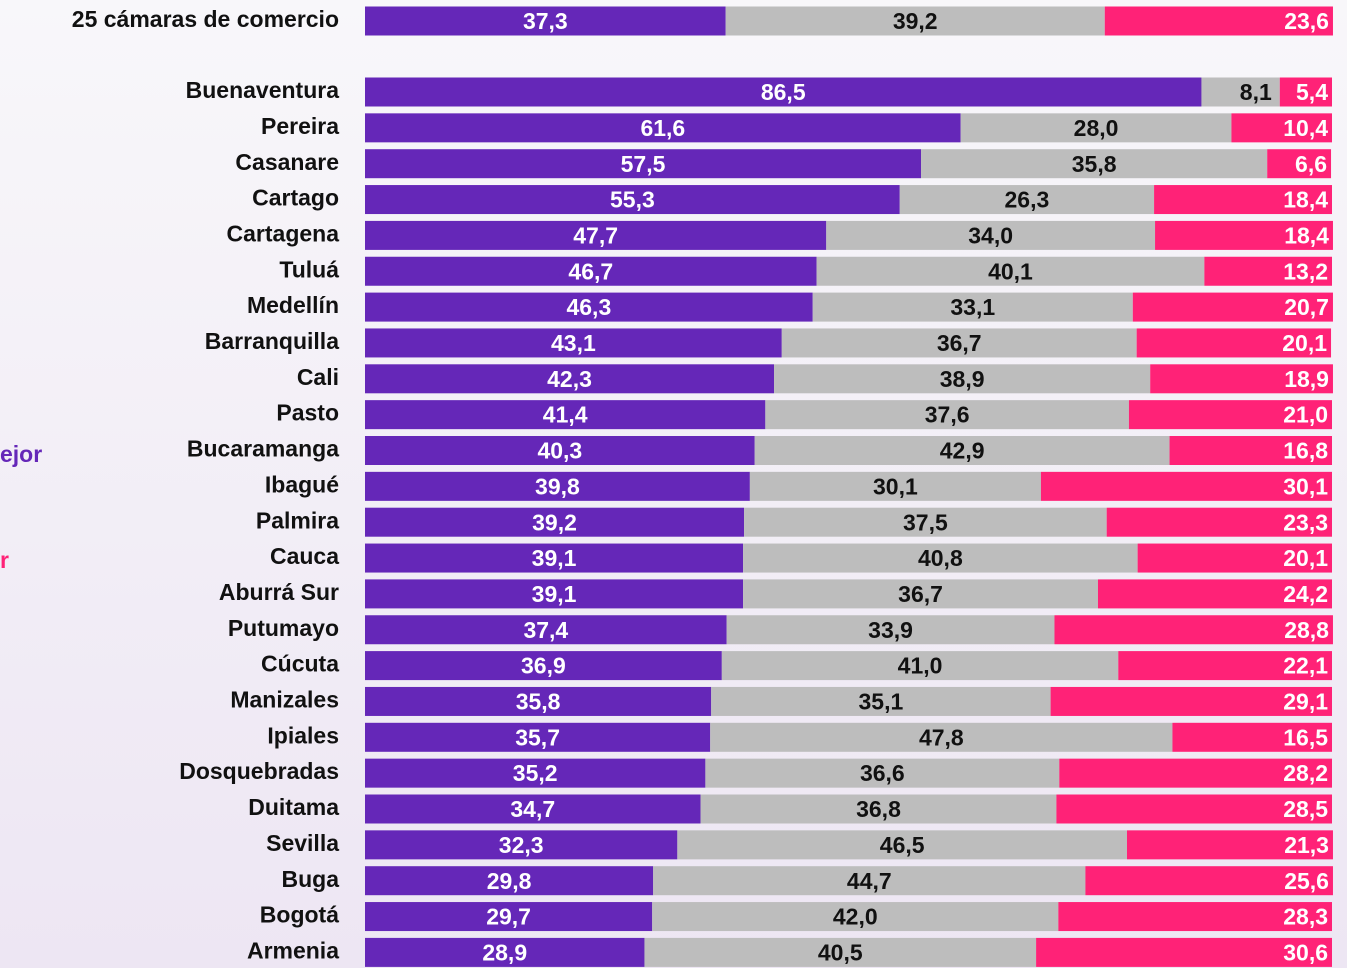 This screenshot has height=968, width=1347. I want to click on value-label: 30,6, so click(1305, 952).